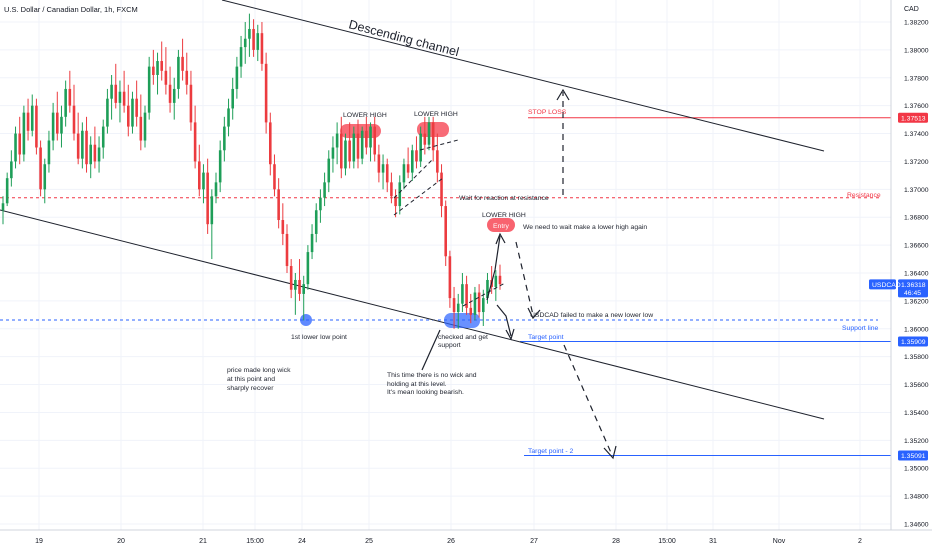 The width and height of the screenshot is (932, 550). What do you see at coordinates (319, 337) in the screenshot?
I see `first-lower-low-label: 1st lower low point` at bounding box center [319, 337].